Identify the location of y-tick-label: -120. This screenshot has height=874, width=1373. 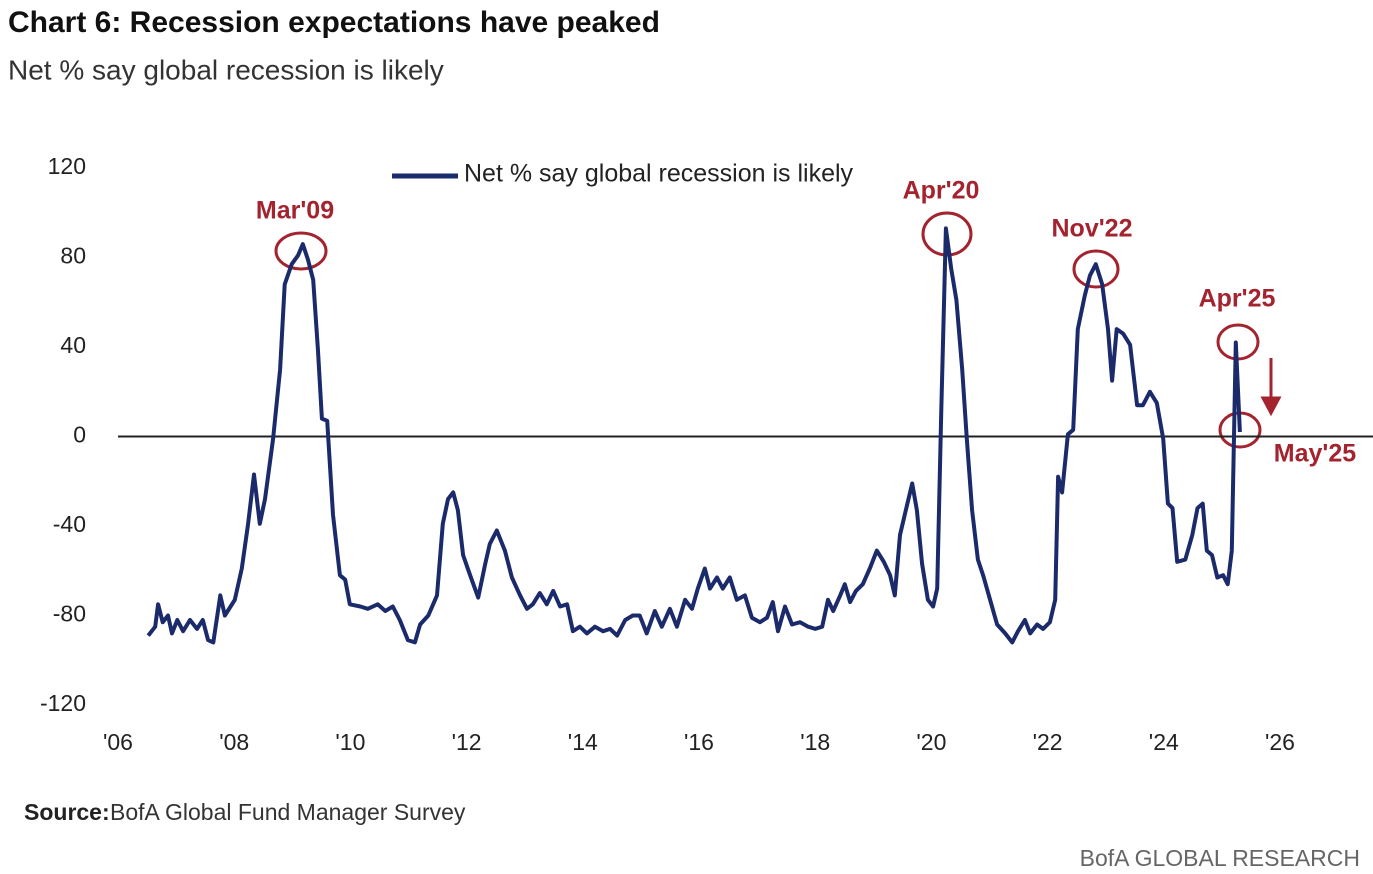
(63, 703).